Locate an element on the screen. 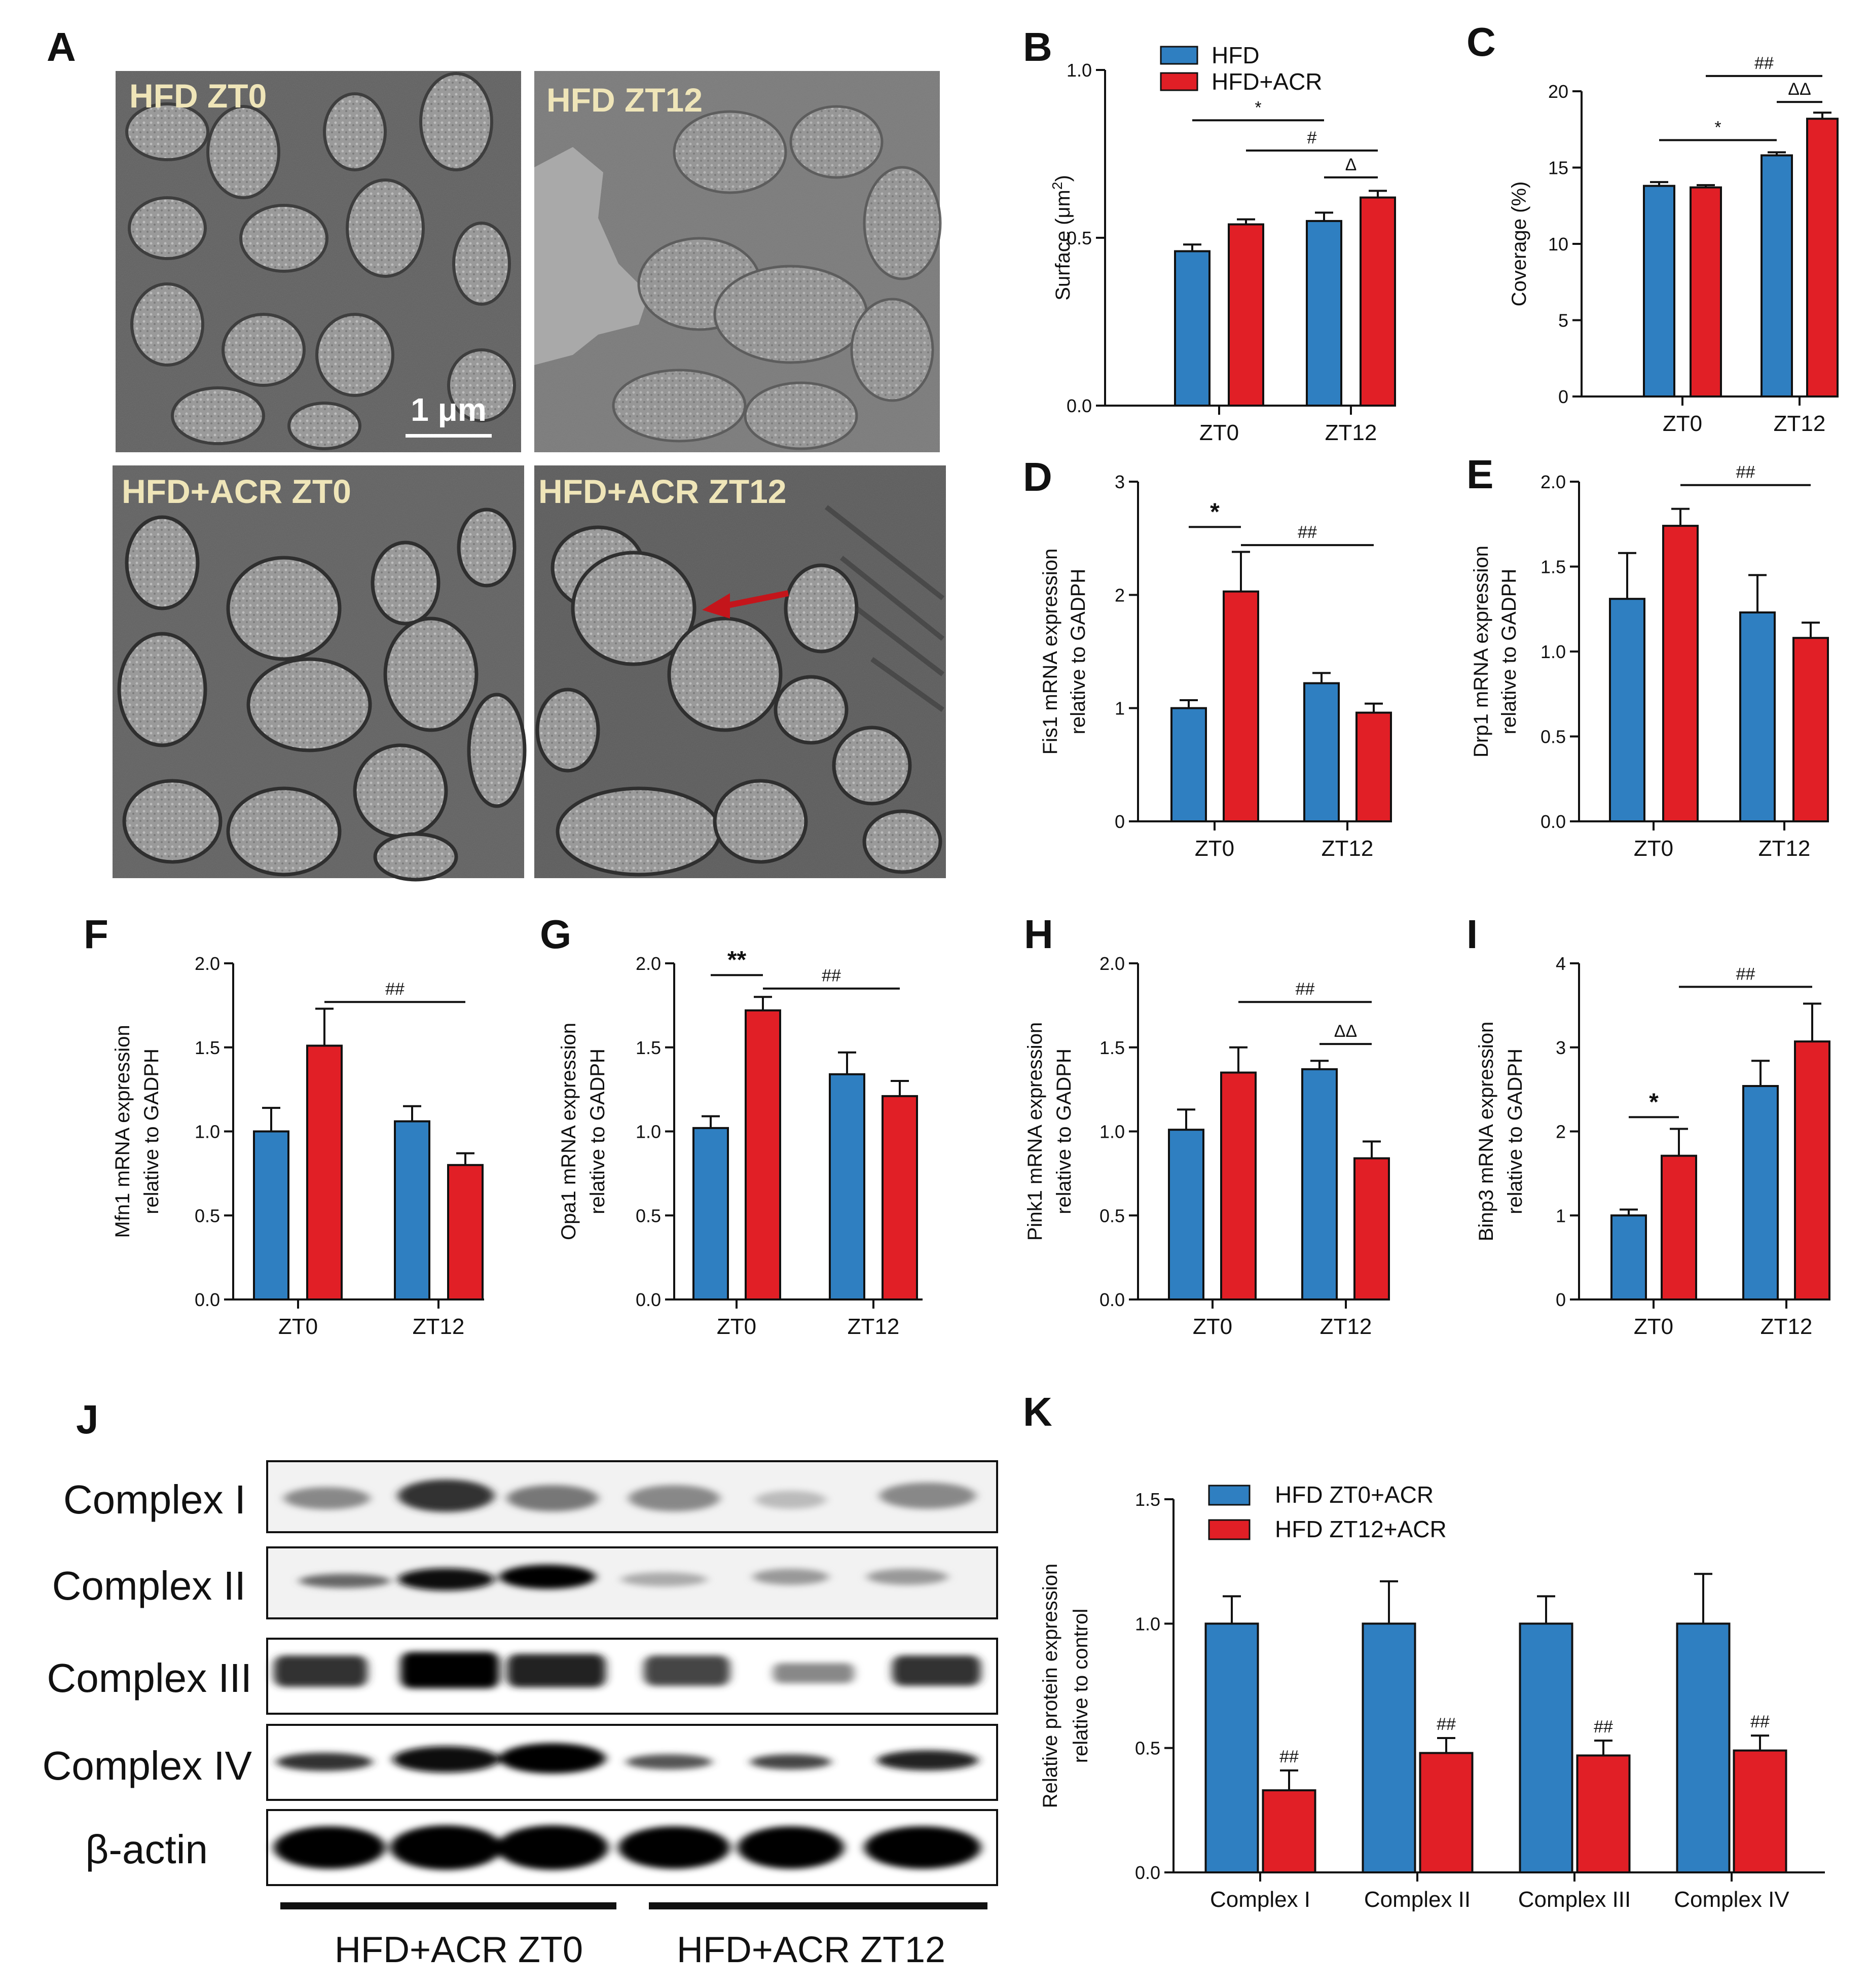 Image resolution: width=1870 pixels, height=1988 pixels. em-label-hfd-zt0: HFD ZT0 is located at coordinates (198, 96).